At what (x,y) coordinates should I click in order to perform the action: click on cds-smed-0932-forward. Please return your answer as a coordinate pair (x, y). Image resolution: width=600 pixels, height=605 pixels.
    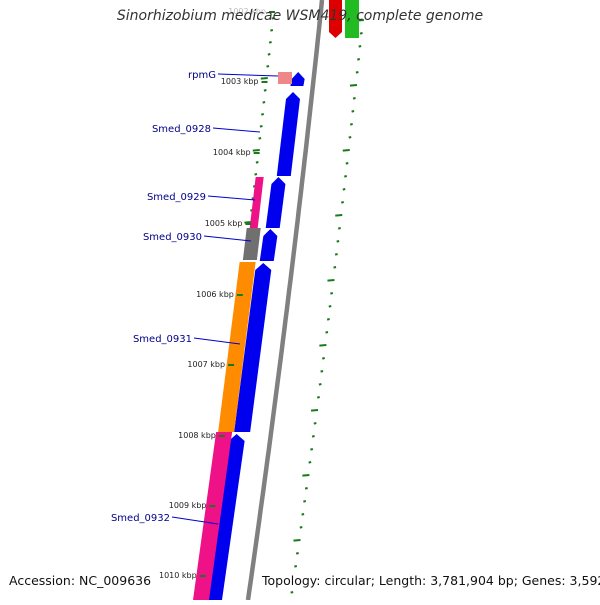
    Looking at the image, I should click on (225, 517).